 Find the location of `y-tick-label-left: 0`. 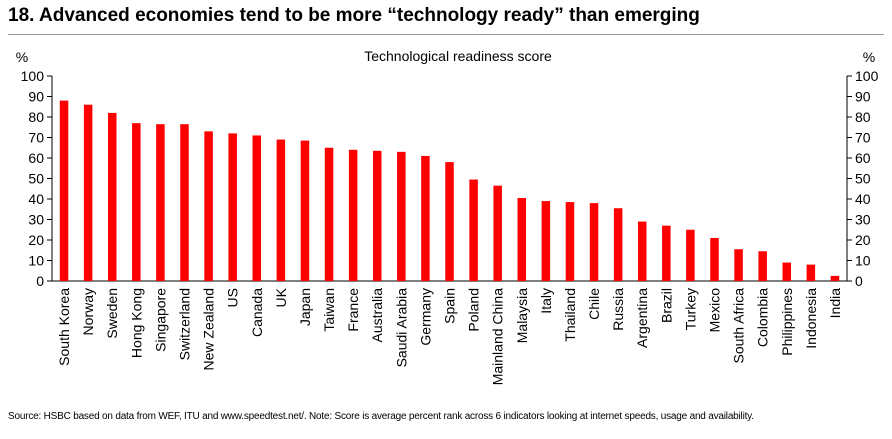

y-tick-label-left: 0 is located at coordinates (40, 281).